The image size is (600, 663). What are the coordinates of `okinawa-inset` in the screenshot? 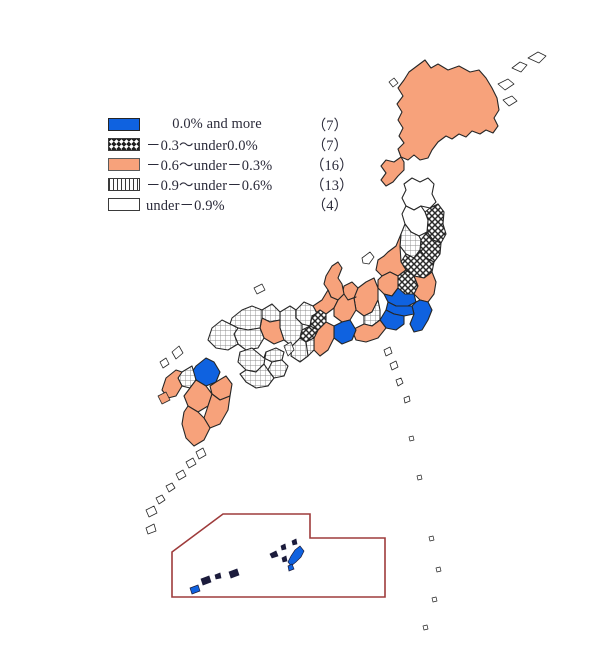 It's located at (278, 555).